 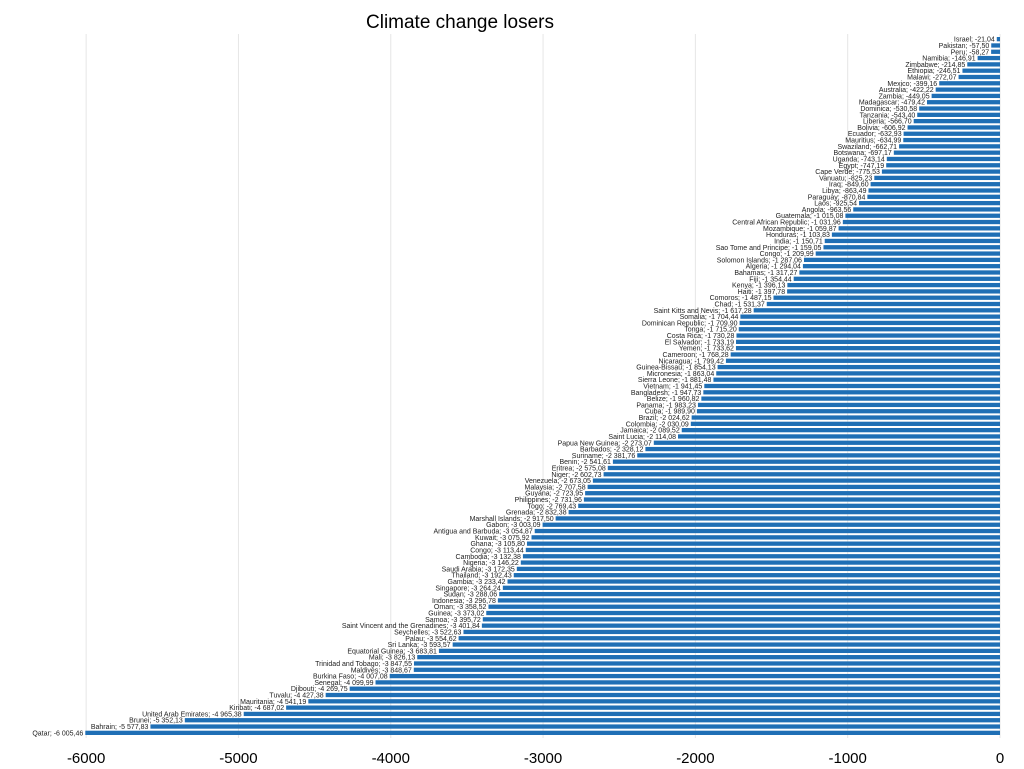 I want to click on bar-label: United Arab Emirates; -4 965,38, so click(x=192, y=714).